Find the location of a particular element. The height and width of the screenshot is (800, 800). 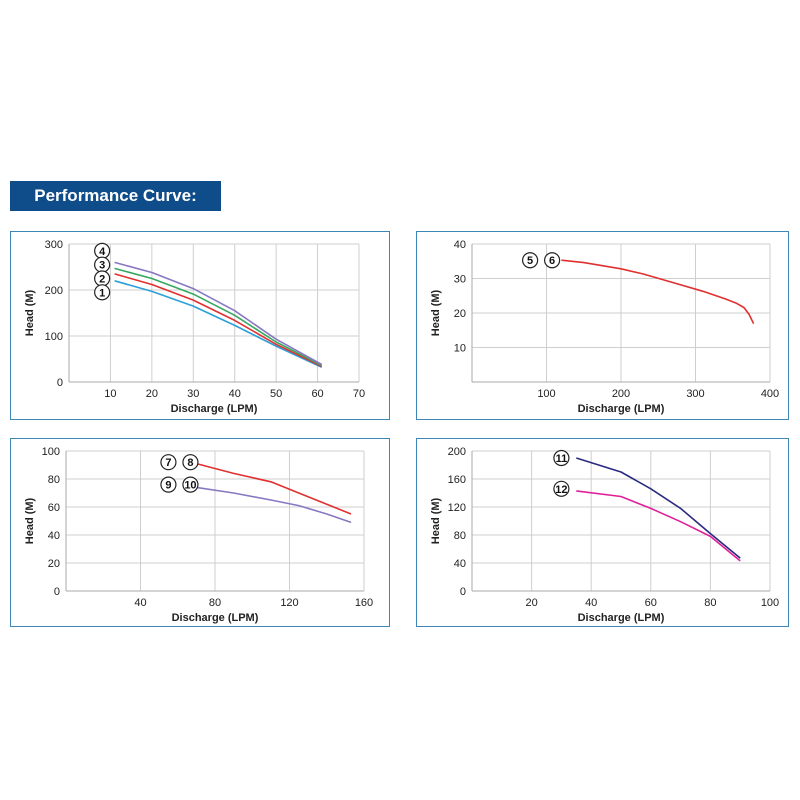

marker-label: 7 is located at coordinates (168, 463).